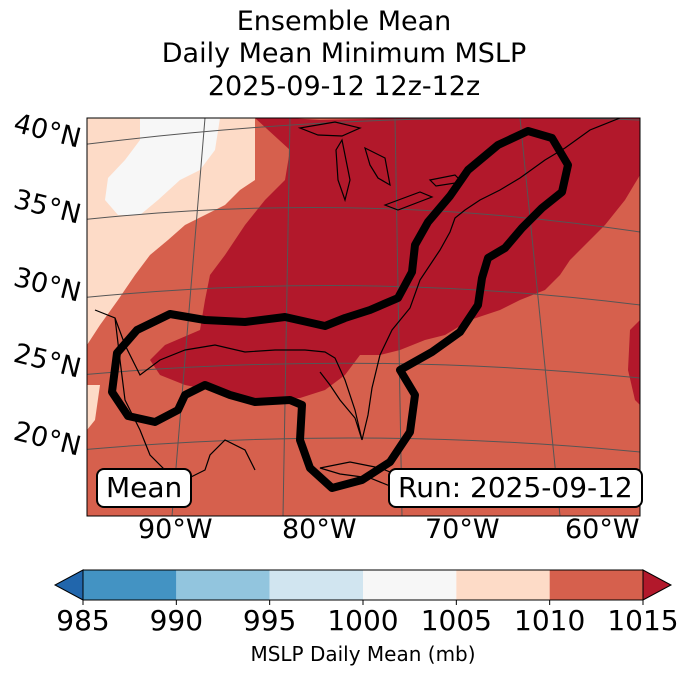 The height and width of the screenshot is (674, 688). What do you see at coordinates (515, 488) in the screenshot?
I see `run-label: Run: 2025-09-12` at bounding box center [515, 488].